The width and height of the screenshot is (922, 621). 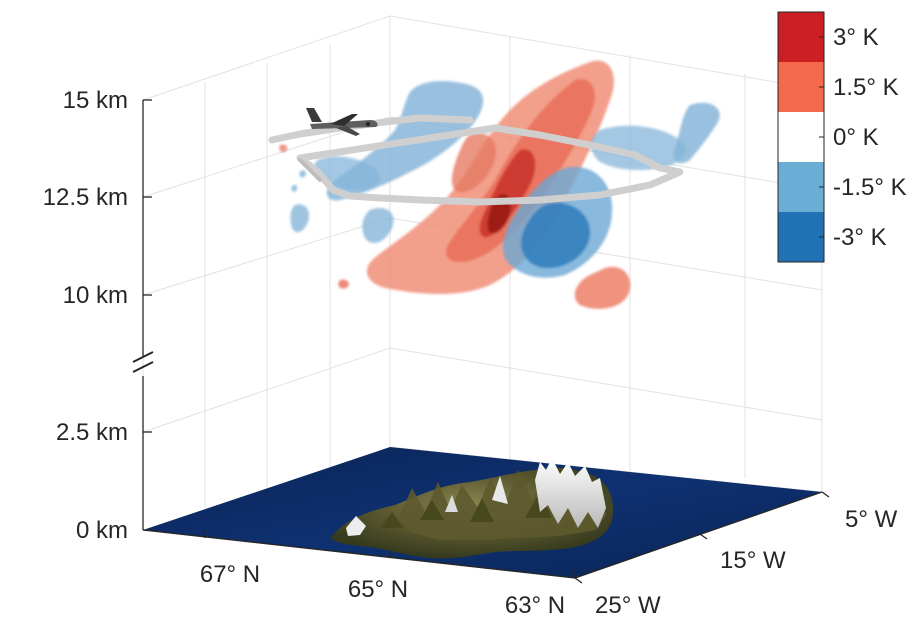 I want to click on longitude-tick-label: 25° W, so click(x=628, y=605).